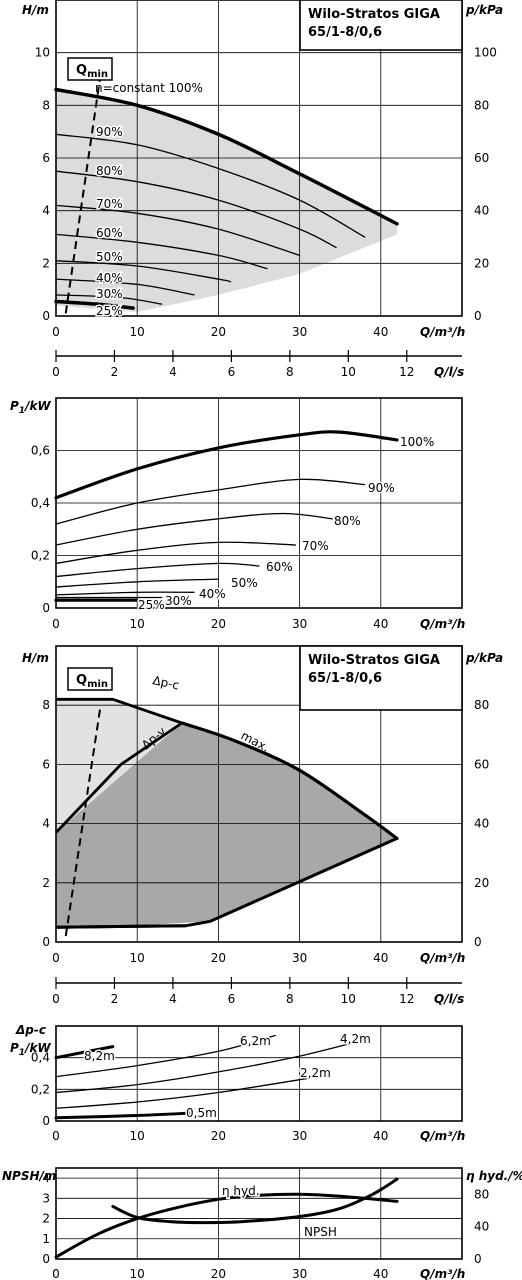 Image resolution: width=522 pixels, height=1280 pixels. Describe the element at coordinates (255, 1201) in the screenshot. I see `npsh-curve` at that location.